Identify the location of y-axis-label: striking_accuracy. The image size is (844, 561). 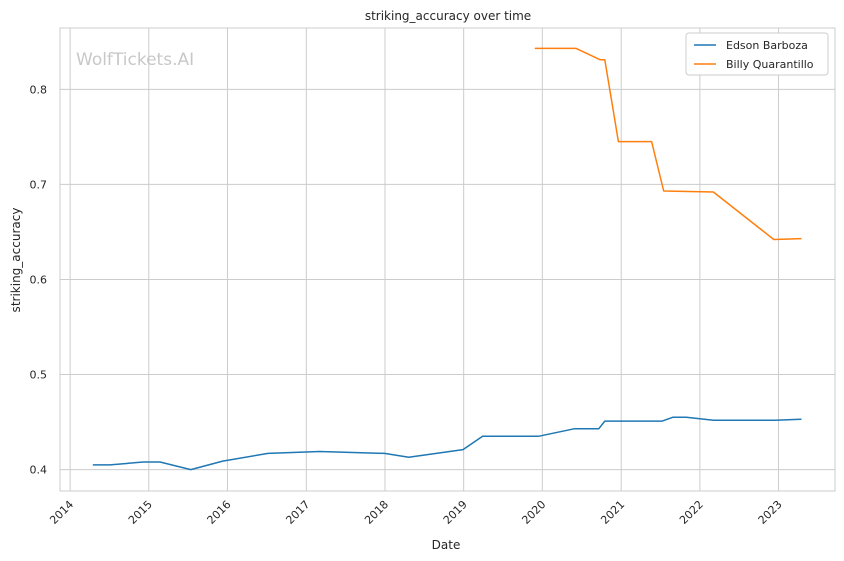
(16, 260).